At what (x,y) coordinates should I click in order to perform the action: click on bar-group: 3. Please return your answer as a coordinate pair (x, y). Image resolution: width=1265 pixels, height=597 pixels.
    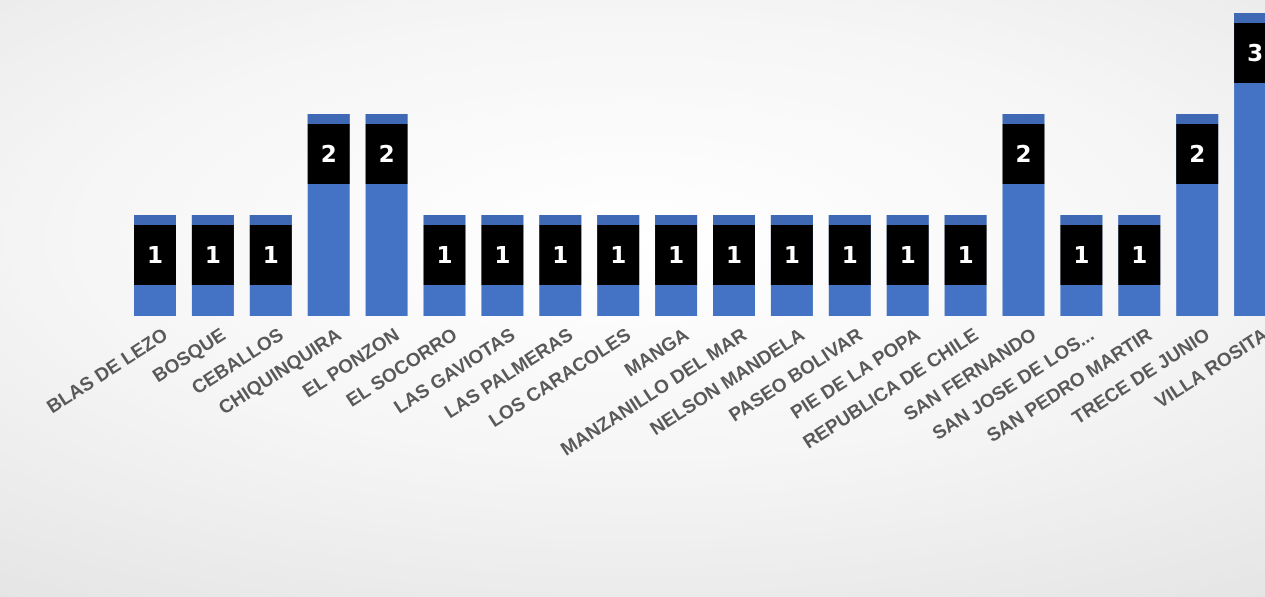
    Looking at the image, I should click on (1249, 164).